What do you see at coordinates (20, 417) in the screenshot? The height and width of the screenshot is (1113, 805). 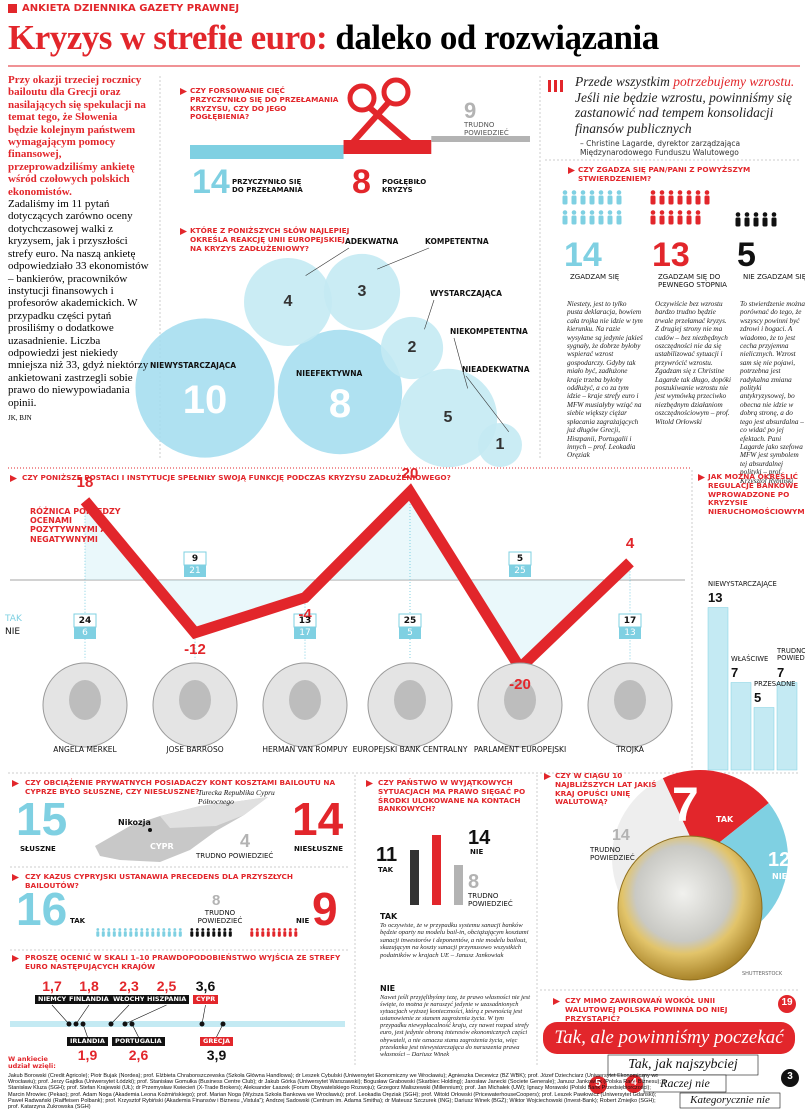 I see `intro-signature: JK, BJN` at bounding box center [20, 417].